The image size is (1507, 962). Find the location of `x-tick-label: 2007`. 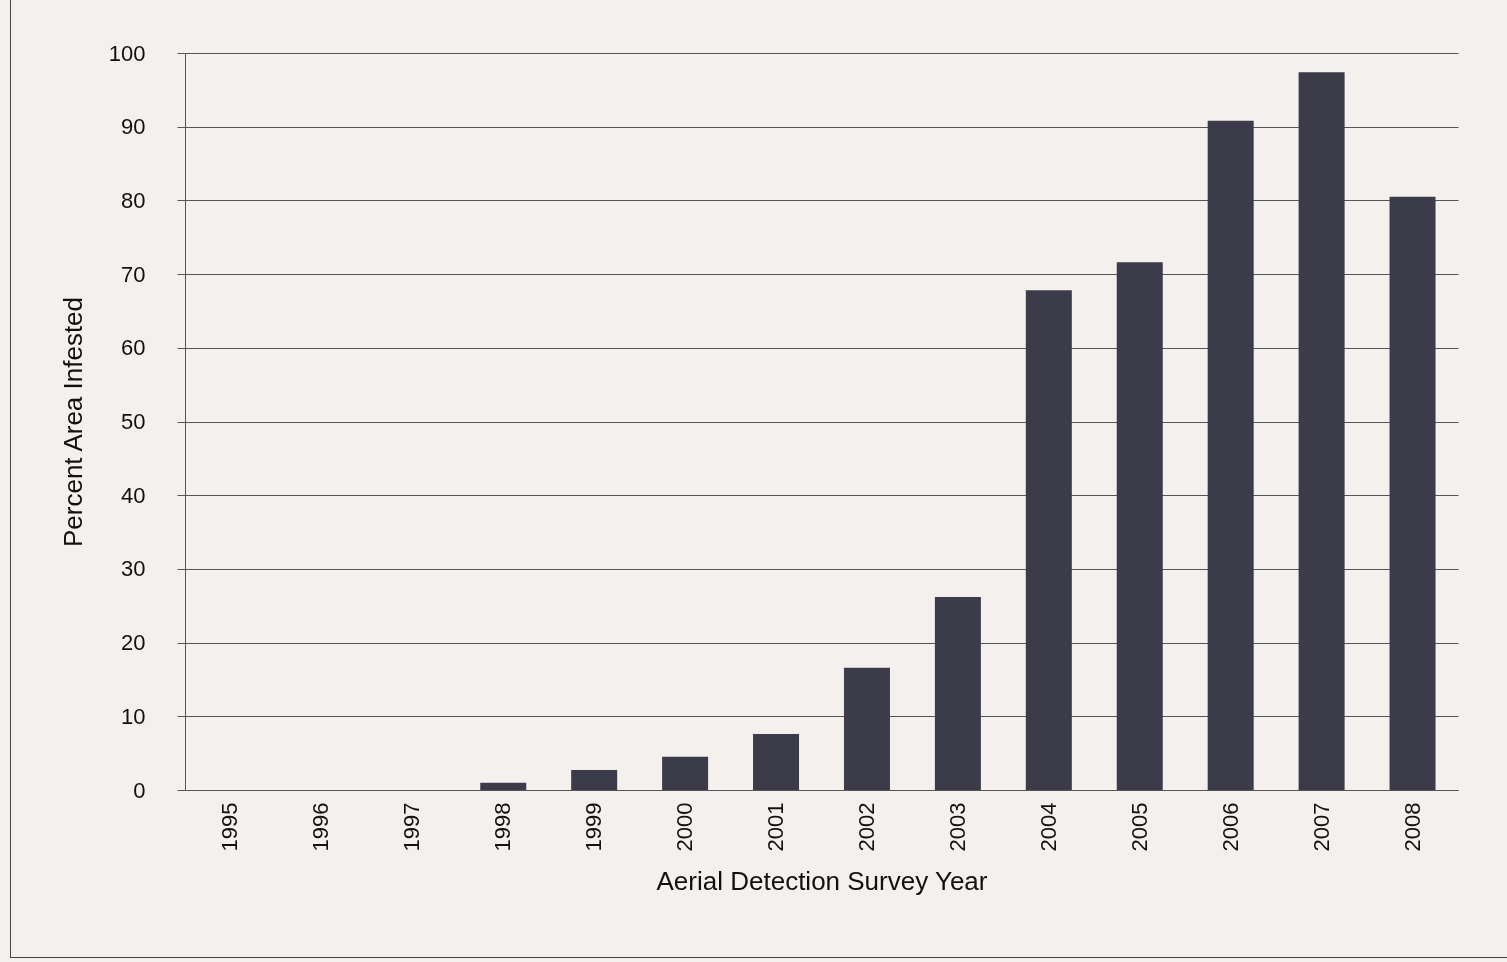

x-tick-label: 2007 is located at coordinates (1321, 827).